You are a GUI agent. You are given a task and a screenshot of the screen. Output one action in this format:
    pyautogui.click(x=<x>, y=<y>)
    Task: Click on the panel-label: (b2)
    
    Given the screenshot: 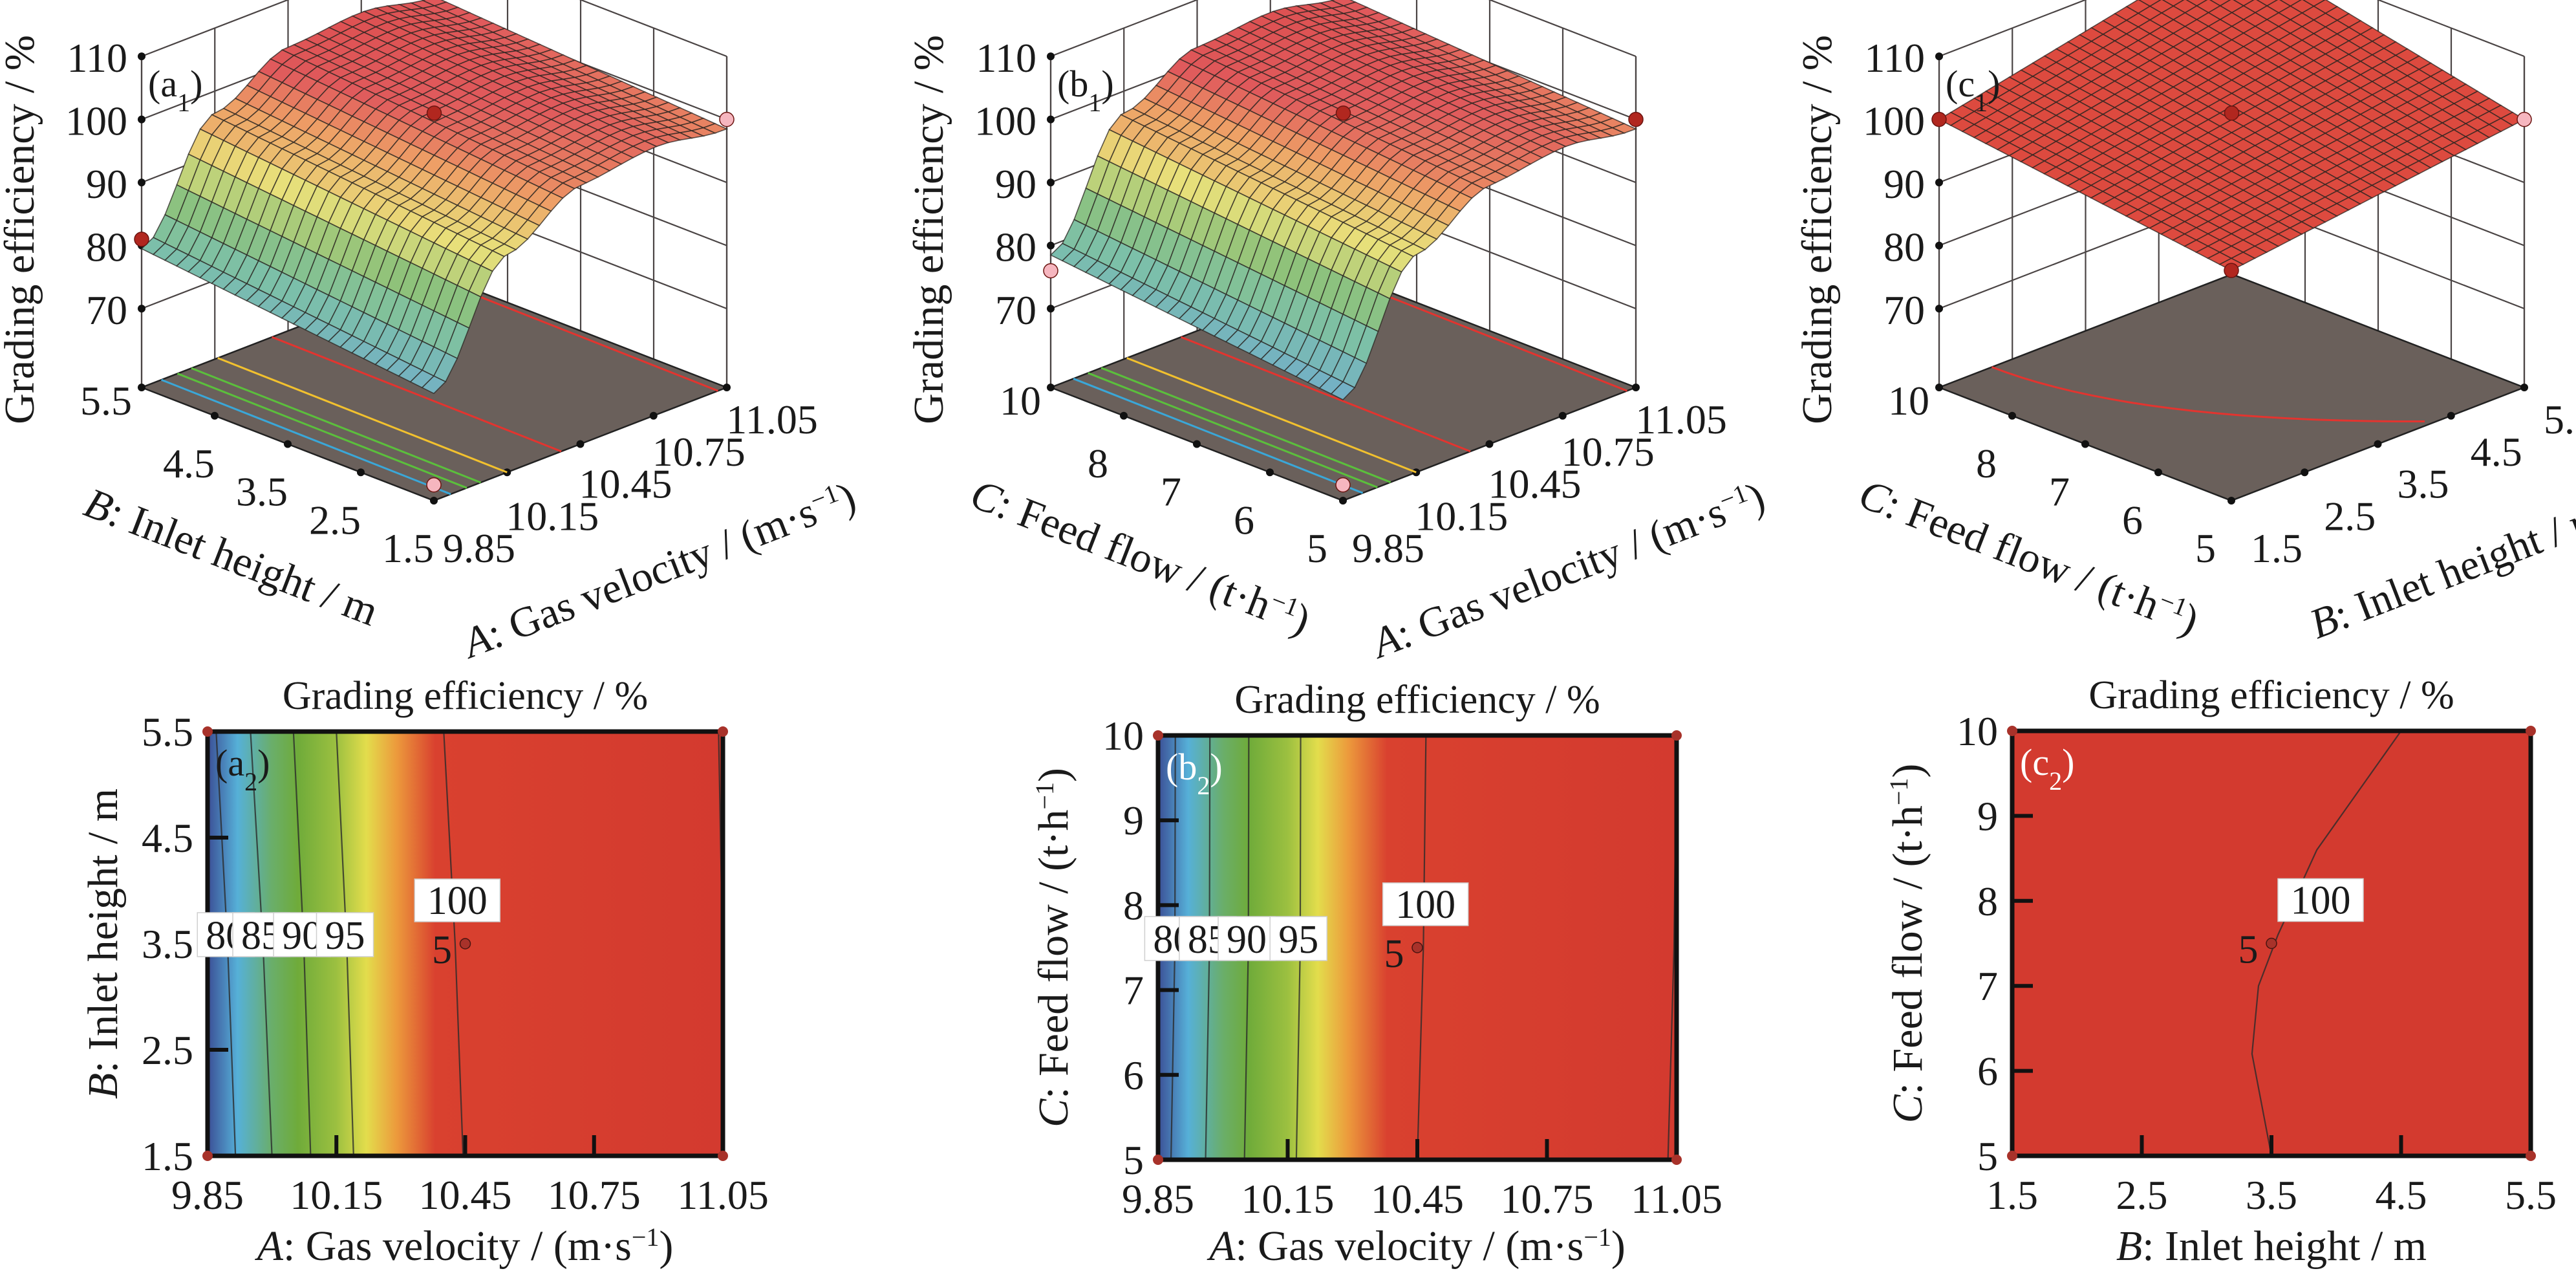 What is the action you would take?
    pyautogui.click(x=1194, y=773)
    